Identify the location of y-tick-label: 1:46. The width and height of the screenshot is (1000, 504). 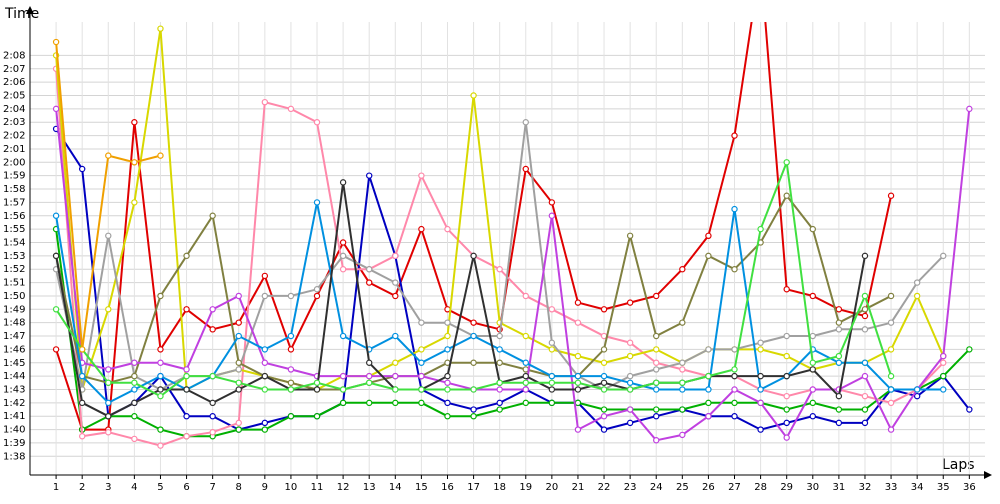
(14, 349).